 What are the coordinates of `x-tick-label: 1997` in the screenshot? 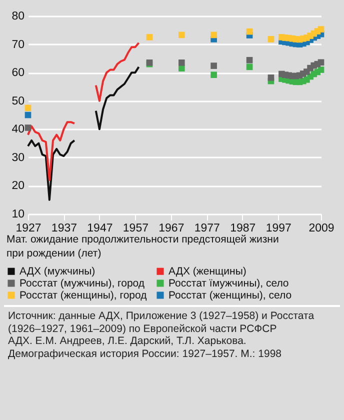 It's located at (279, 228).